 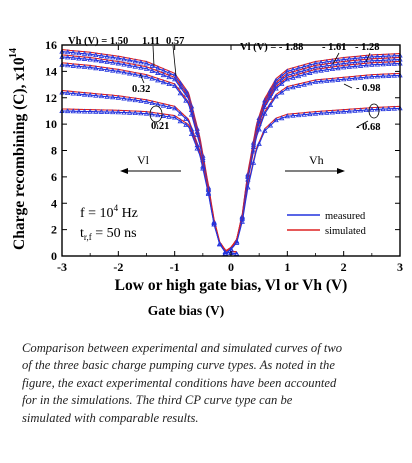 What do you see at coordinates (143, 160) in the screenshot?
I see `vl-arrow-label: Vl` at bounding box center [143, 160].